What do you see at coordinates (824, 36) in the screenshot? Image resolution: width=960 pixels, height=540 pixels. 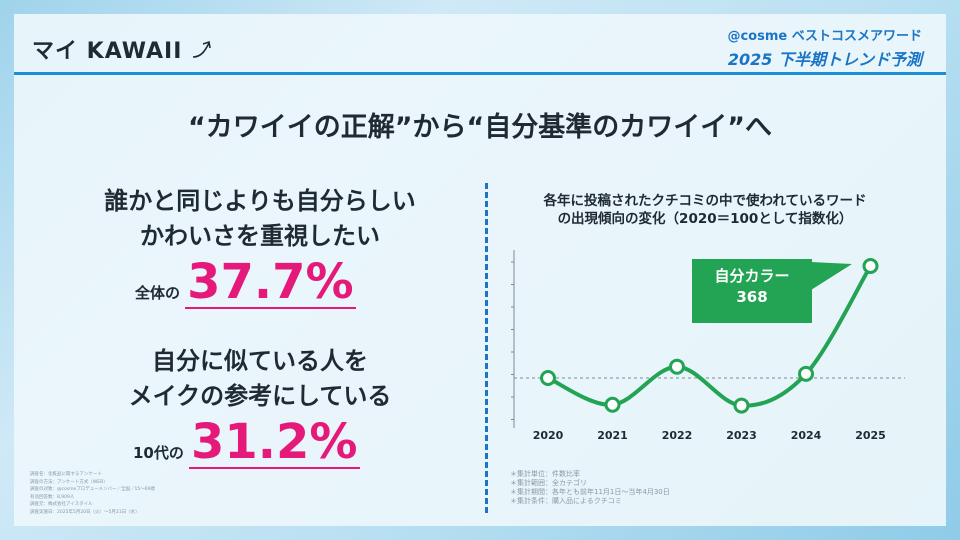 I see `brand-name: @cosme ベストコスメアワード` at bounding box center [824, 36].